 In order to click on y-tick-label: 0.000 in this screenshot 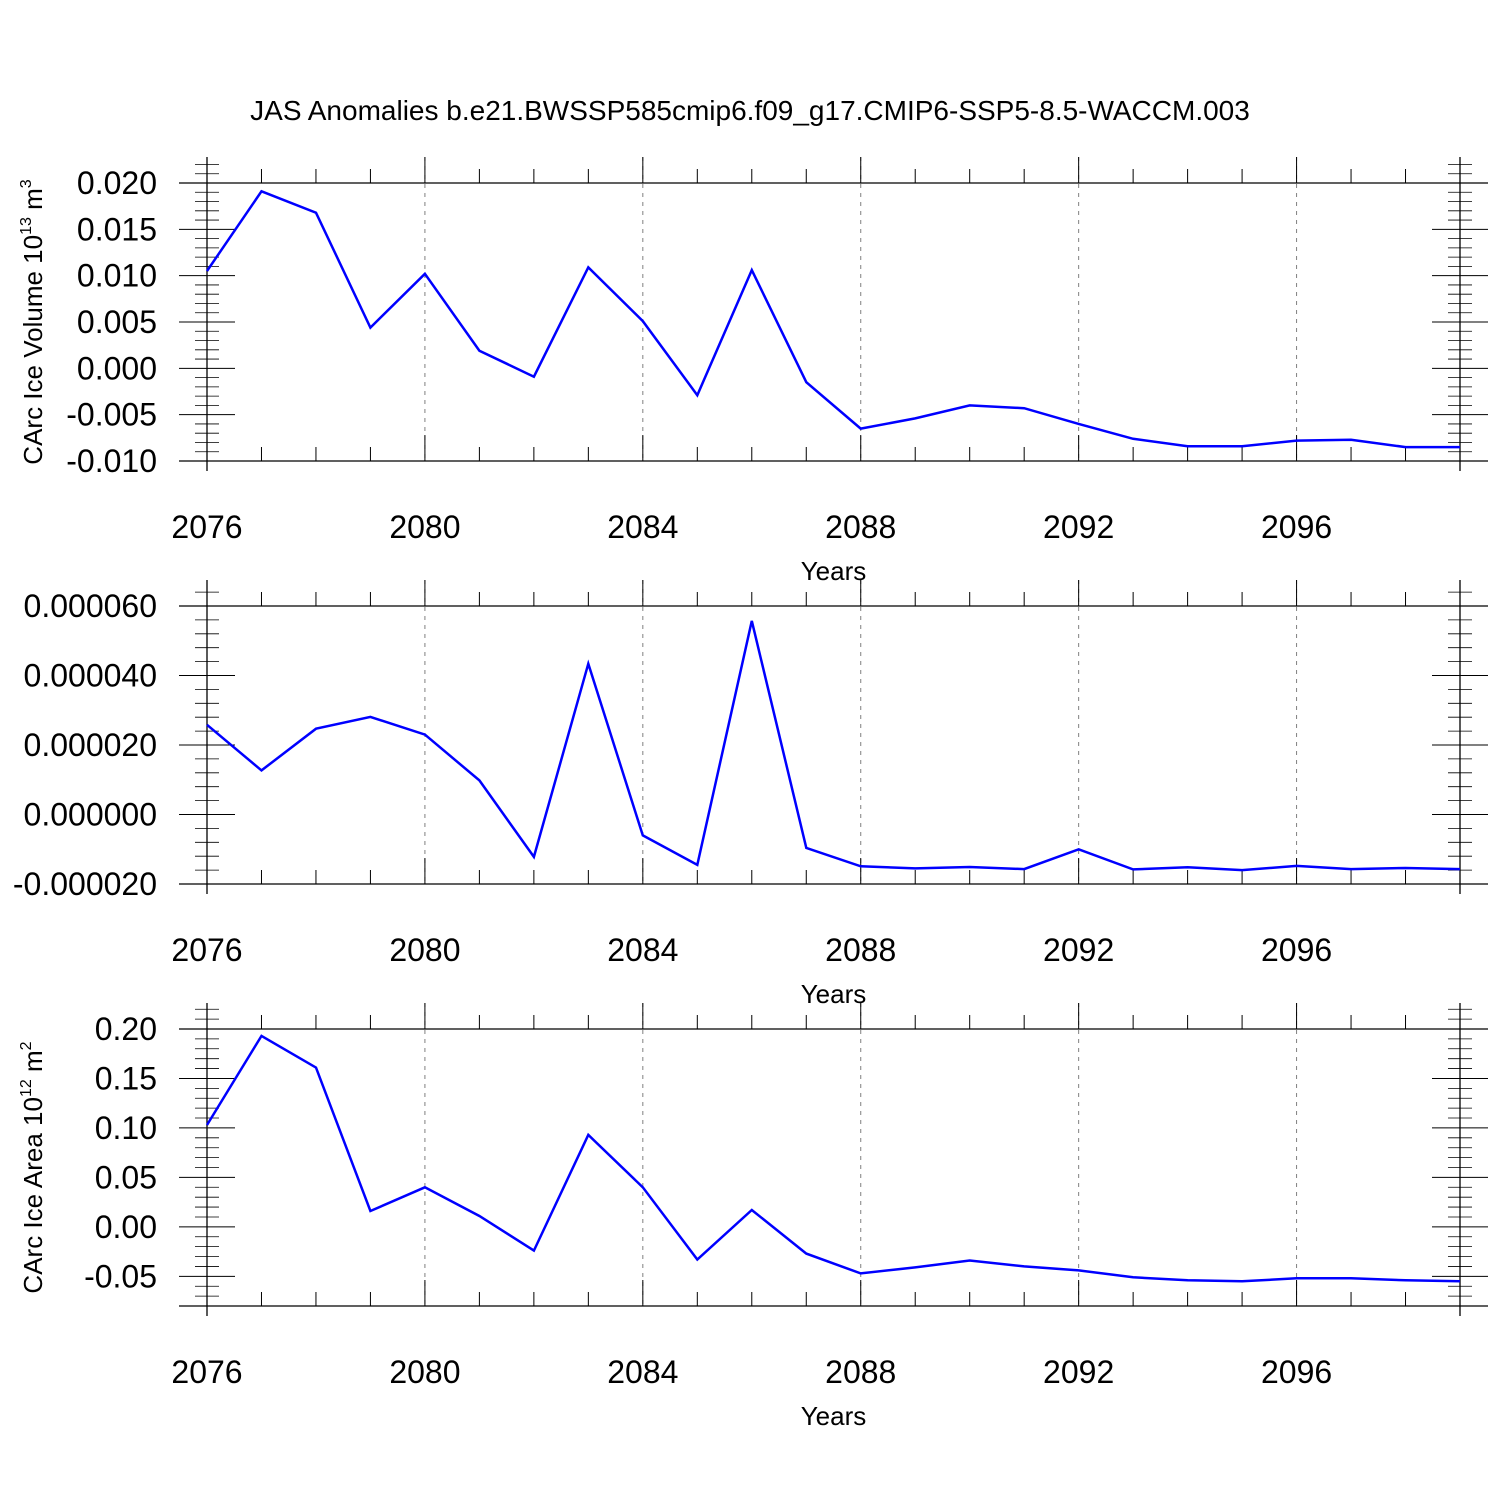, I will do `click(117, 368)`.